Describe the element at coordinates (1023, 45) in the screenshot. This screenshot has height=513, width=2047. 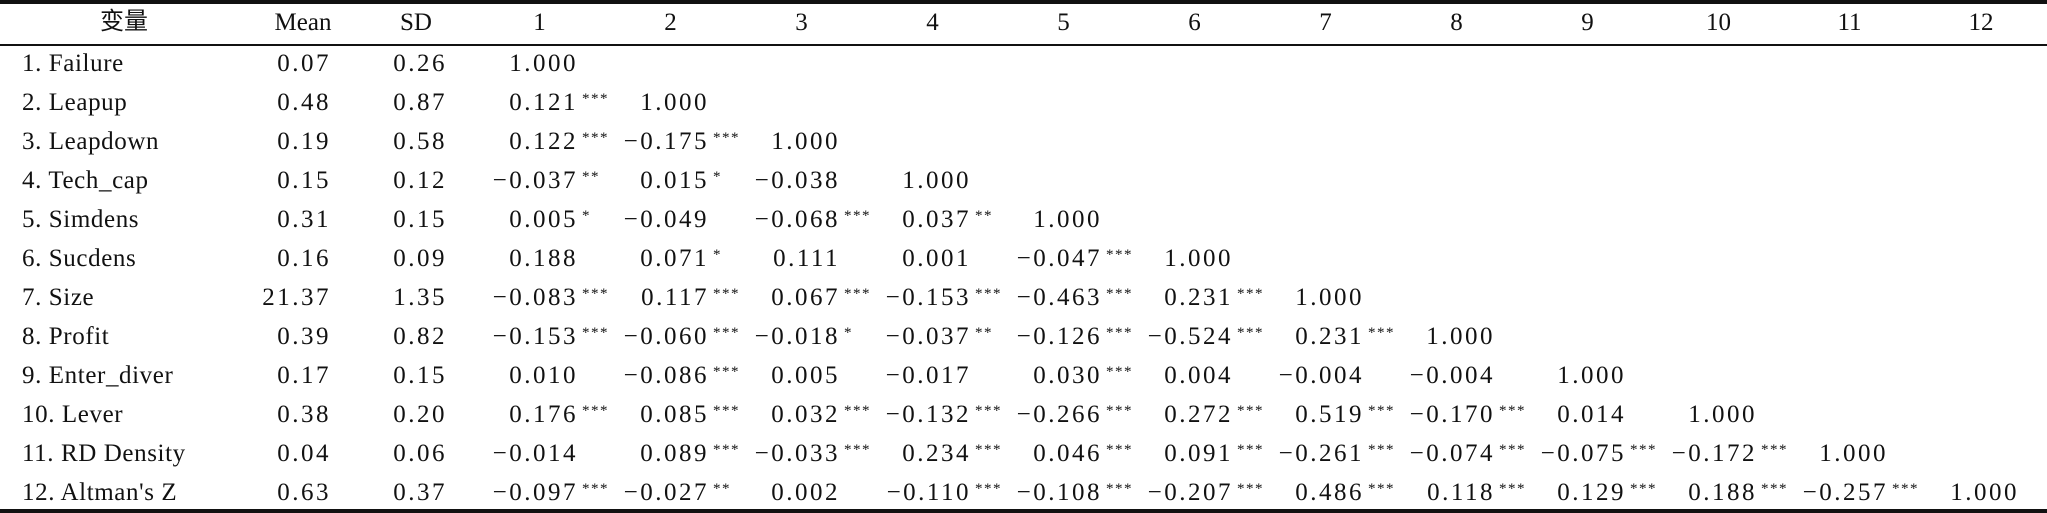
I see `header-rule` at that location.